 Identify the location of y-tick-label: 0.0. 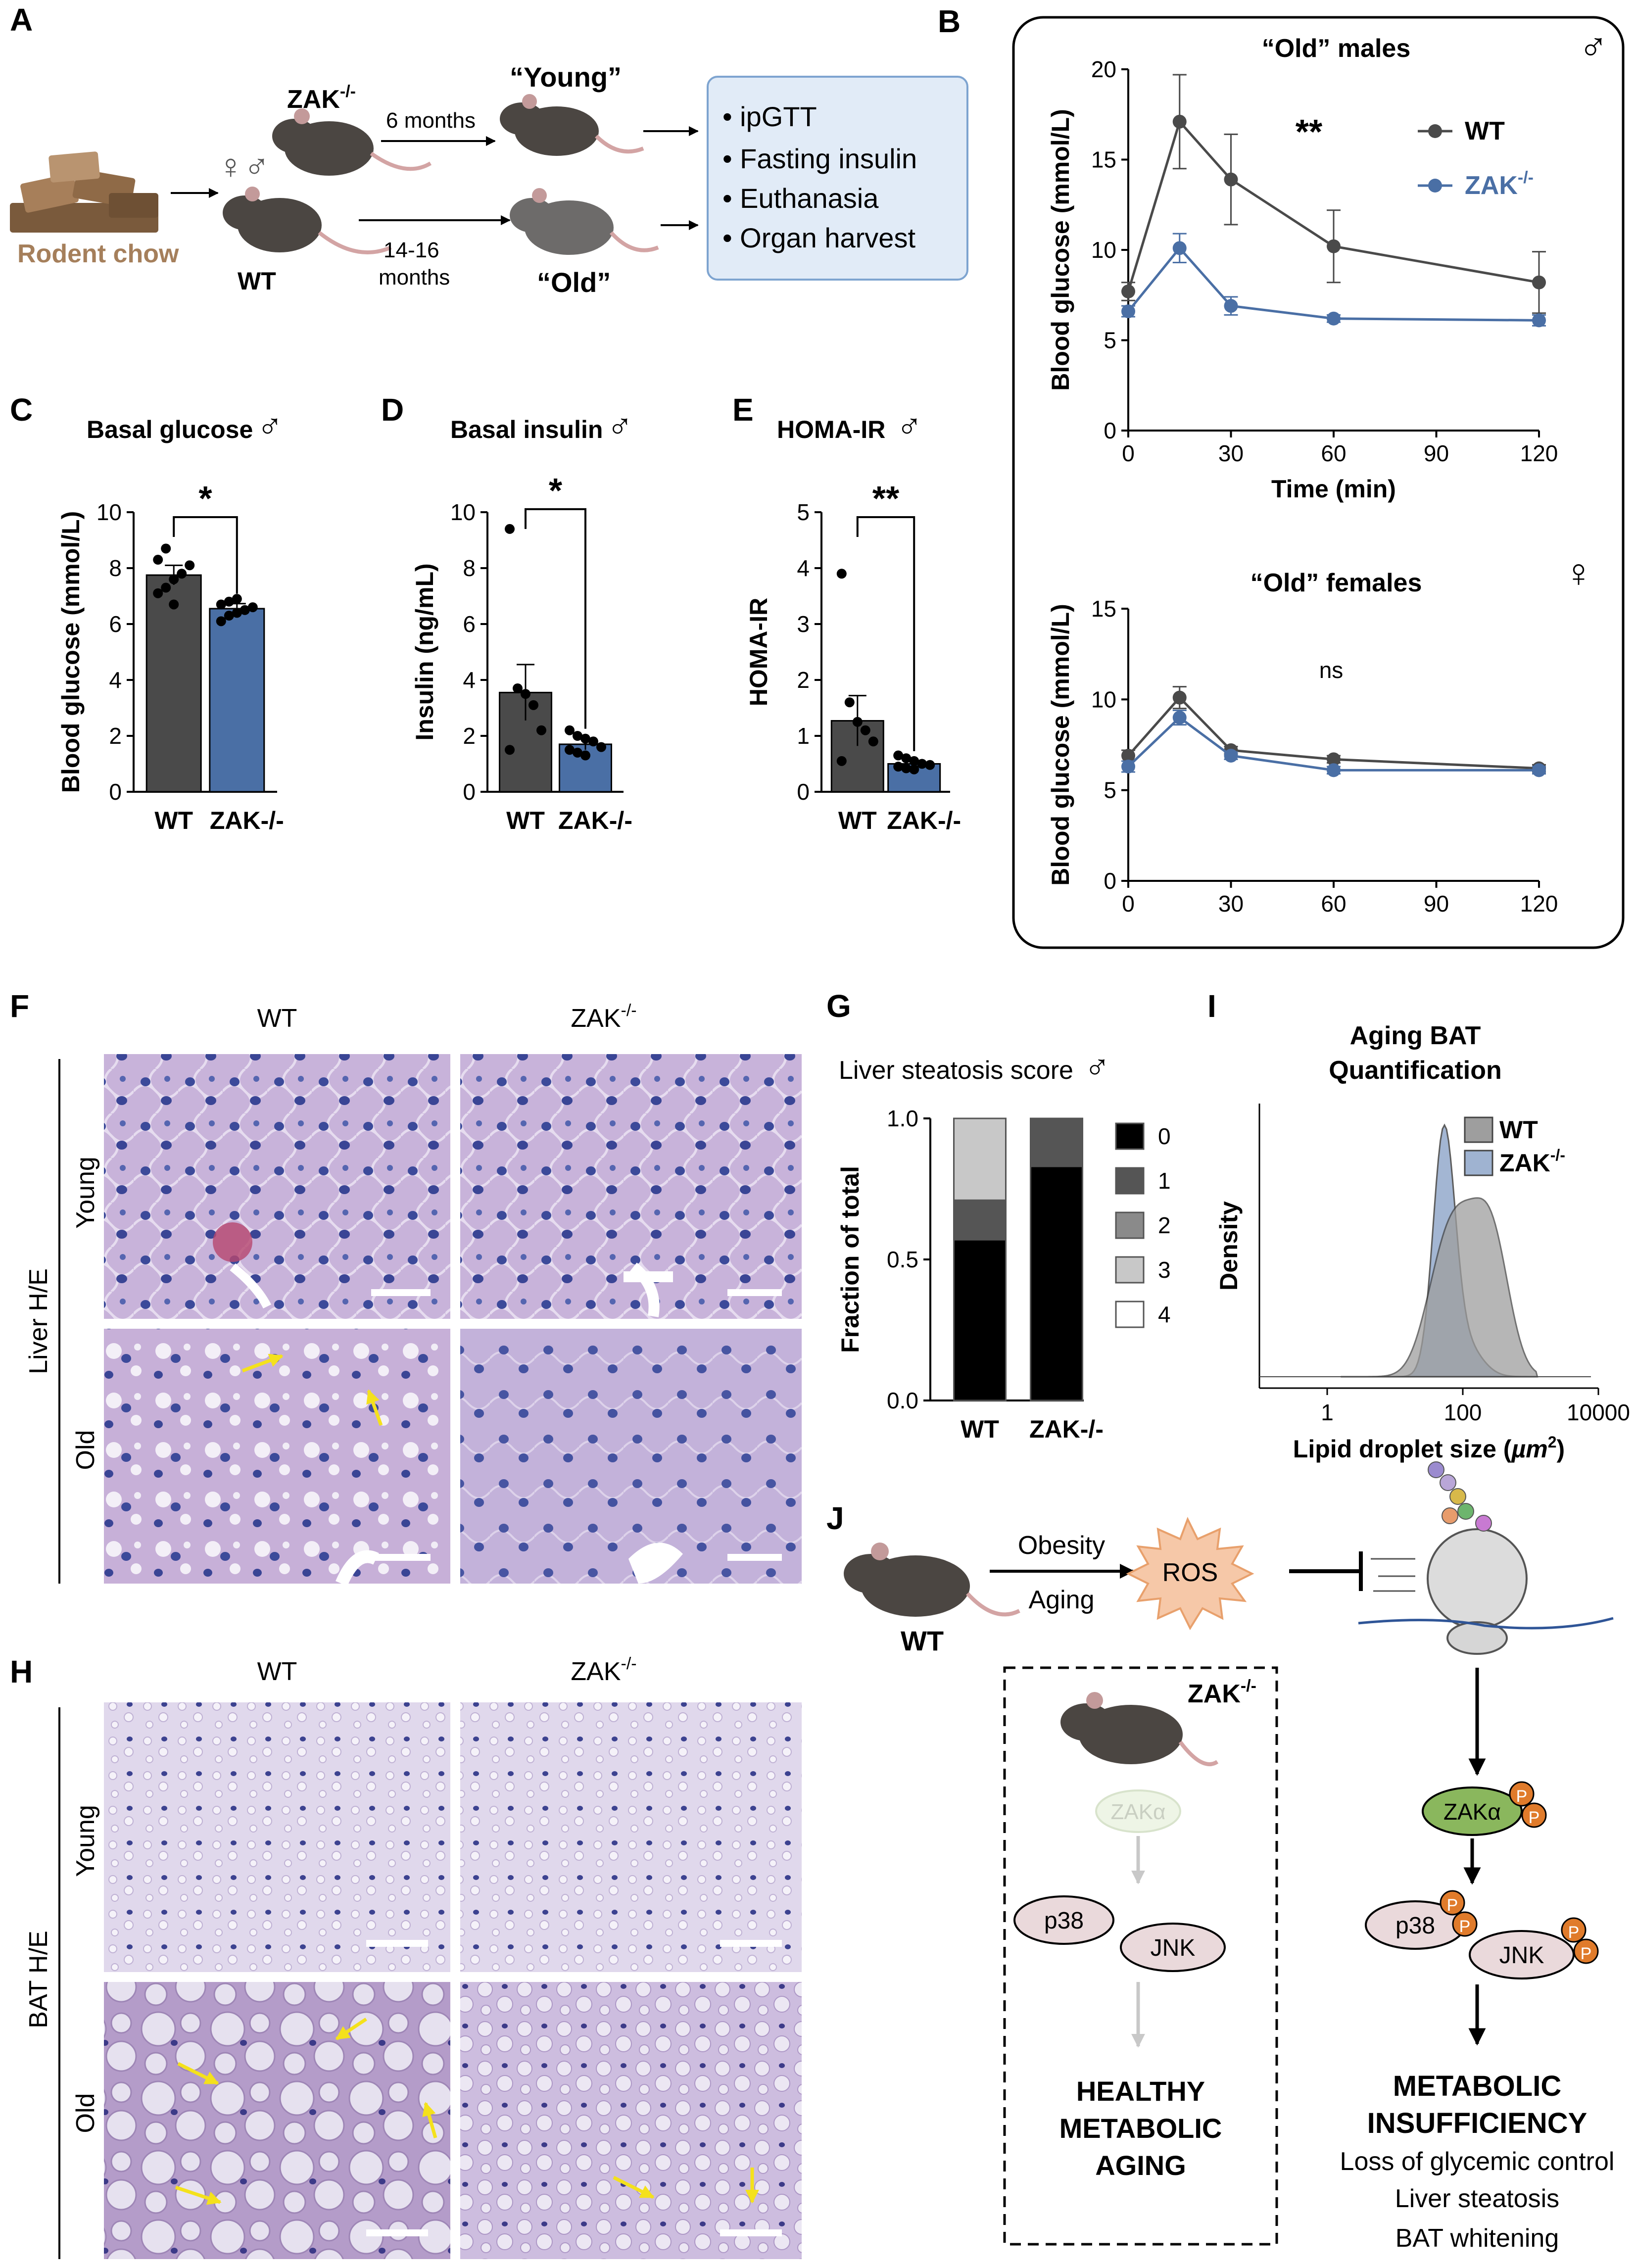
(902, 1400).